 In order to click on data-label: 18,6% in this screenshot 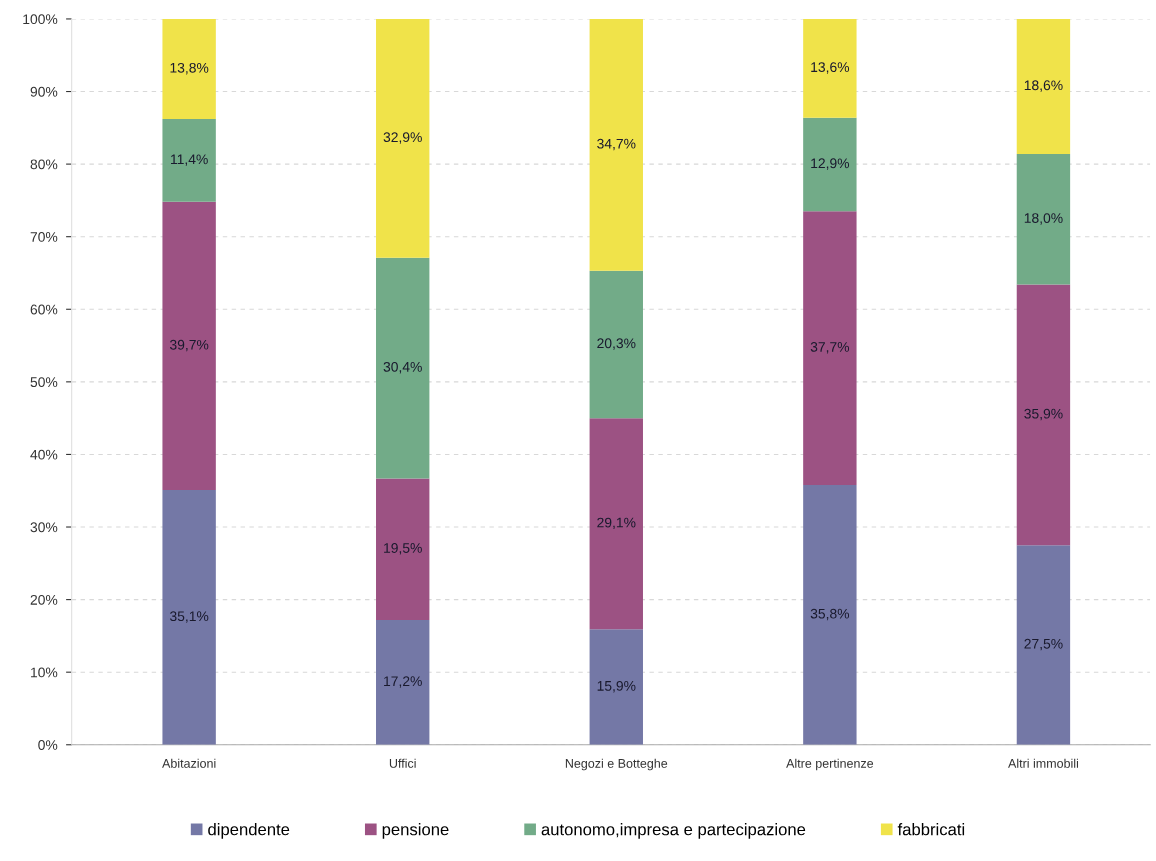, I will do `click(1043, 86)`.